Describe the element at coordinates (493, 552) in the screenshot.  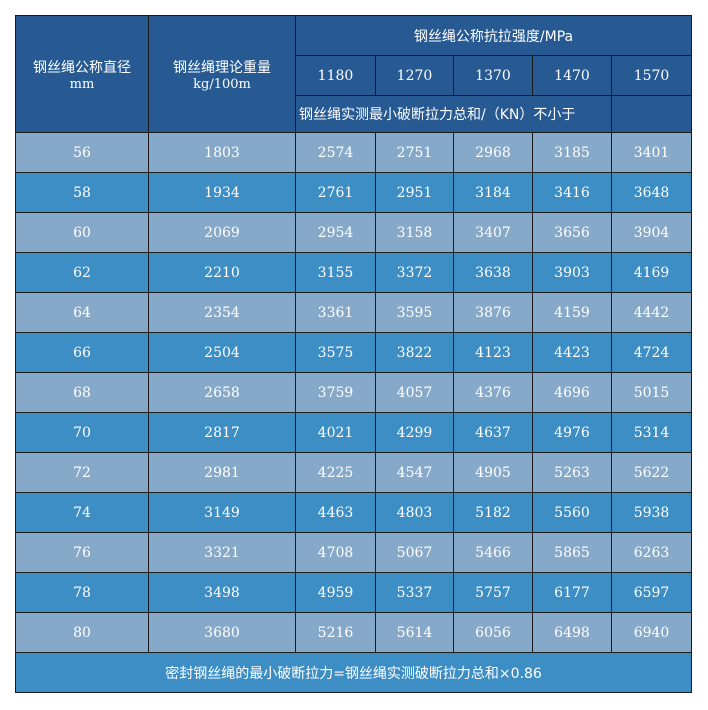
I see `cell-breaking-force: 5466` at that location.